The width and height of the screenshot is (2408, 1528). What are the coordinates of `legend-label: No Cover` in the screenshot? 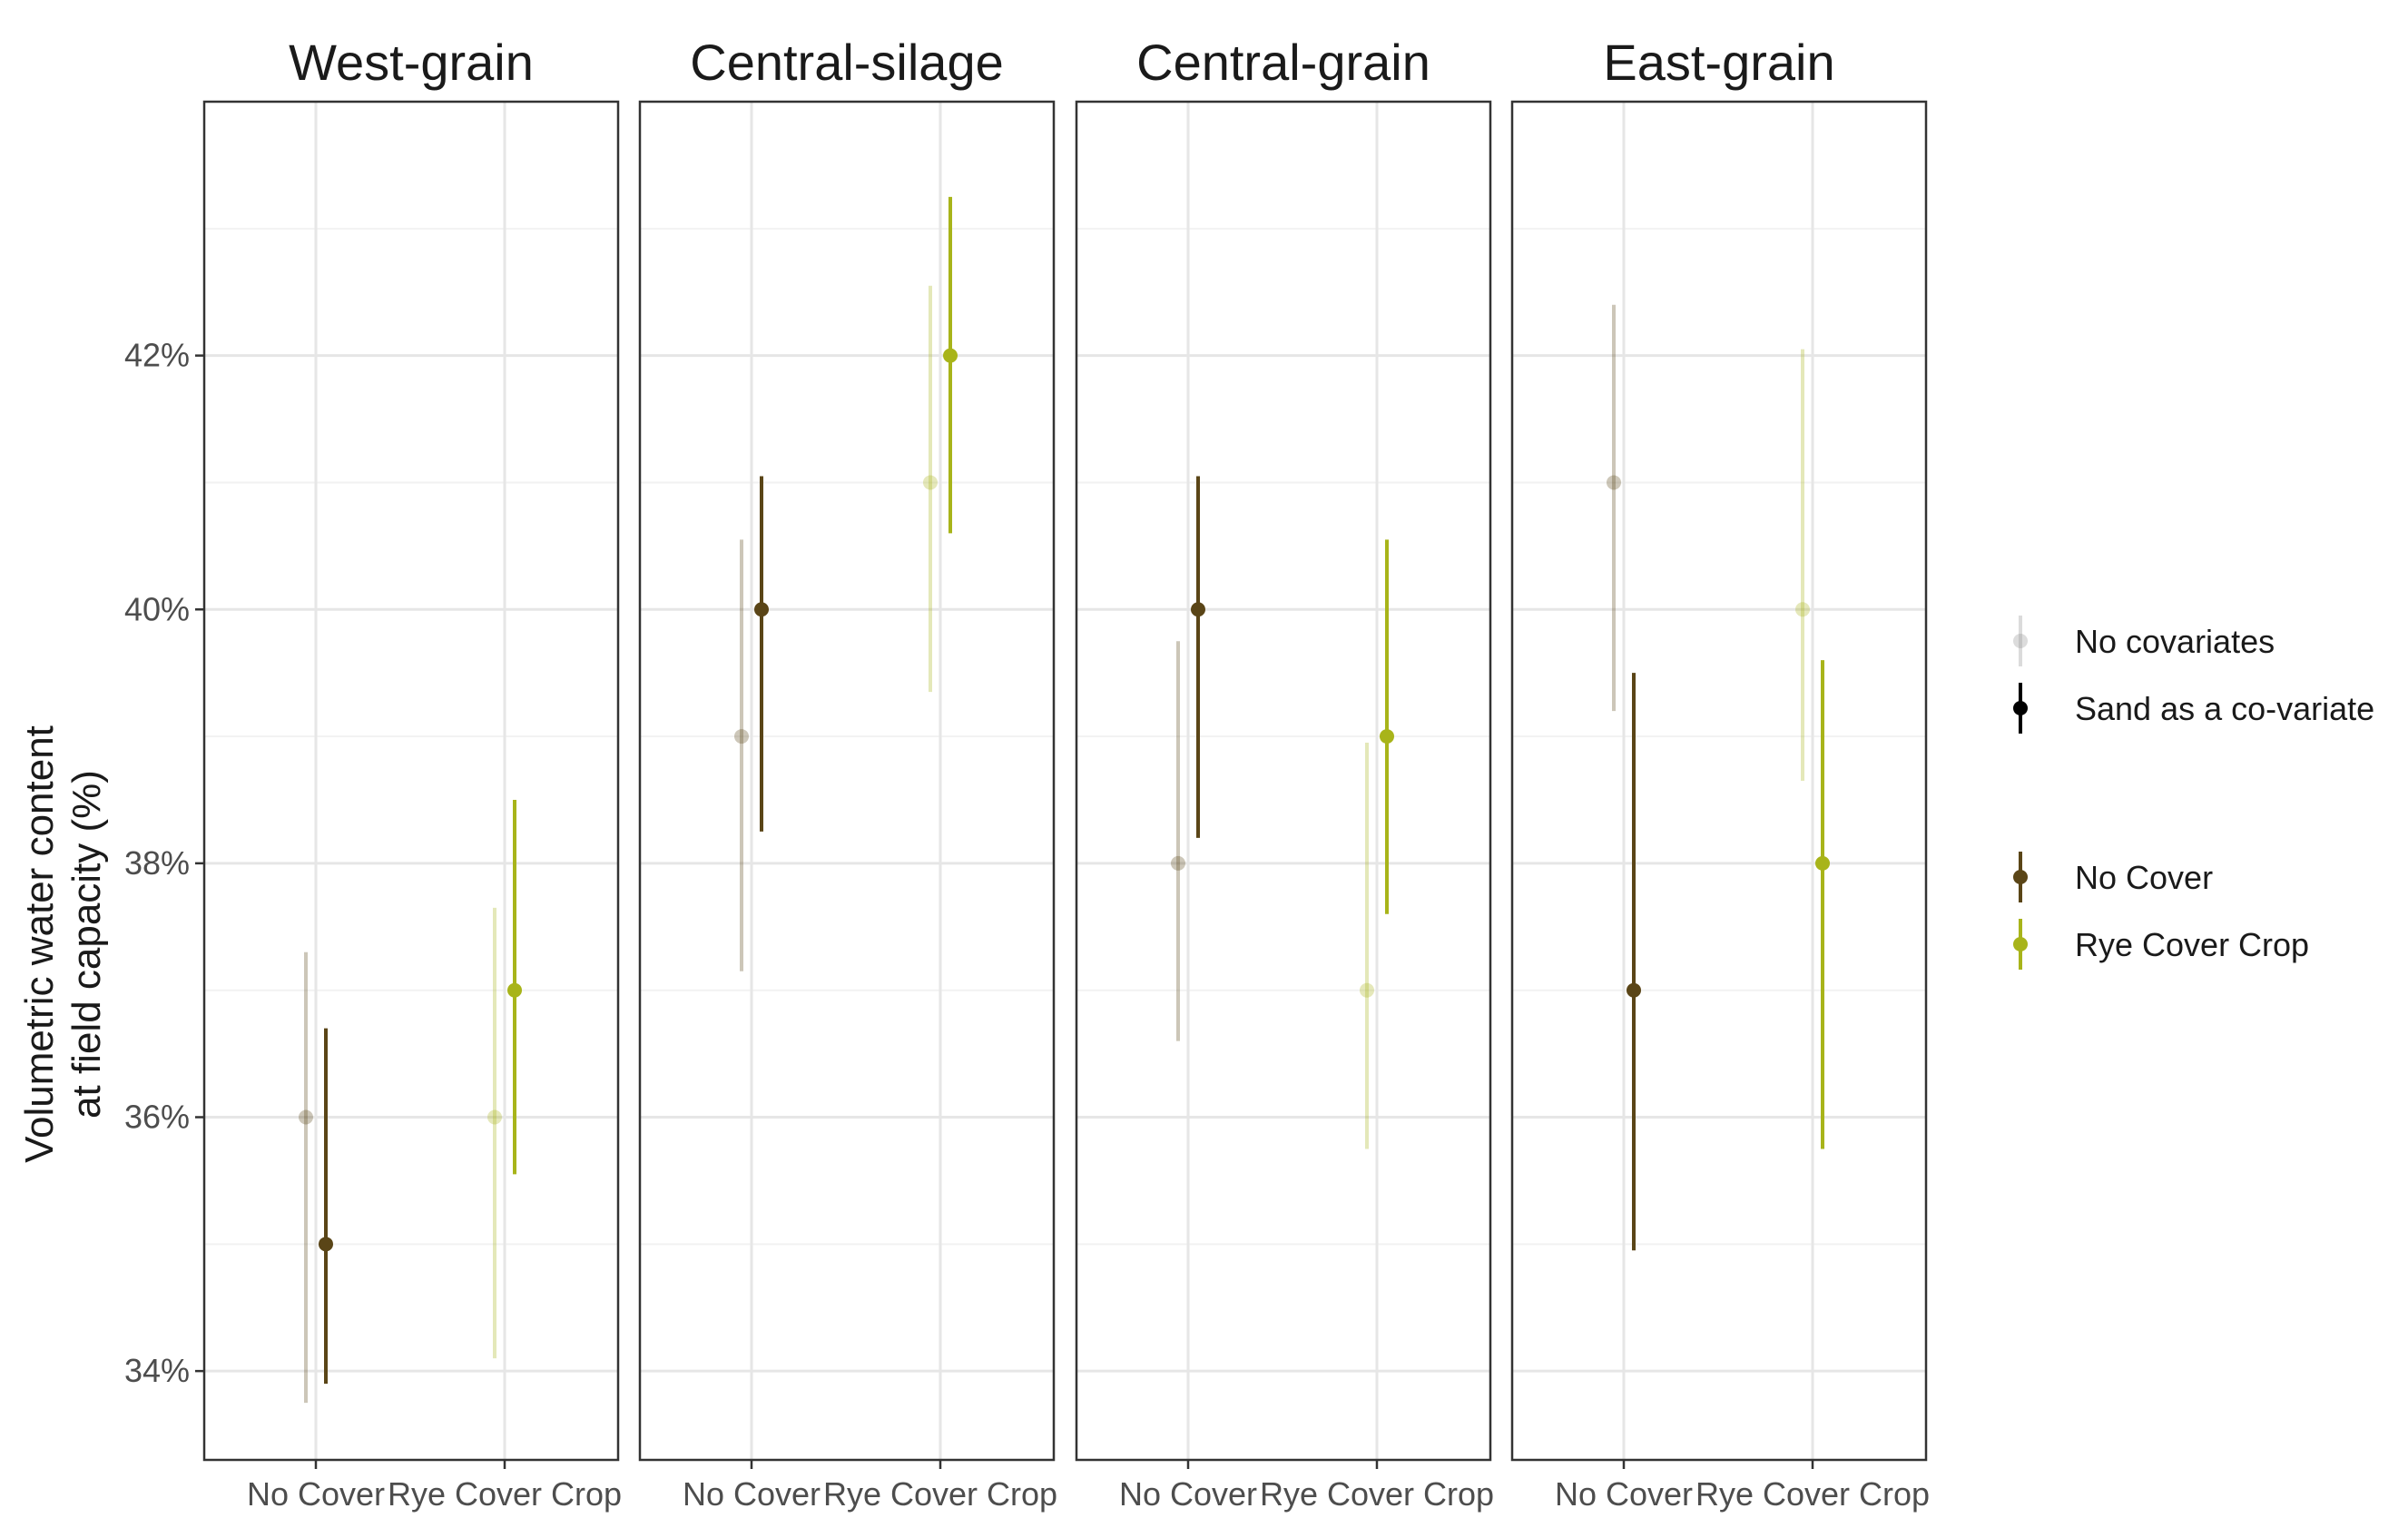 It's located at (2144, 877).